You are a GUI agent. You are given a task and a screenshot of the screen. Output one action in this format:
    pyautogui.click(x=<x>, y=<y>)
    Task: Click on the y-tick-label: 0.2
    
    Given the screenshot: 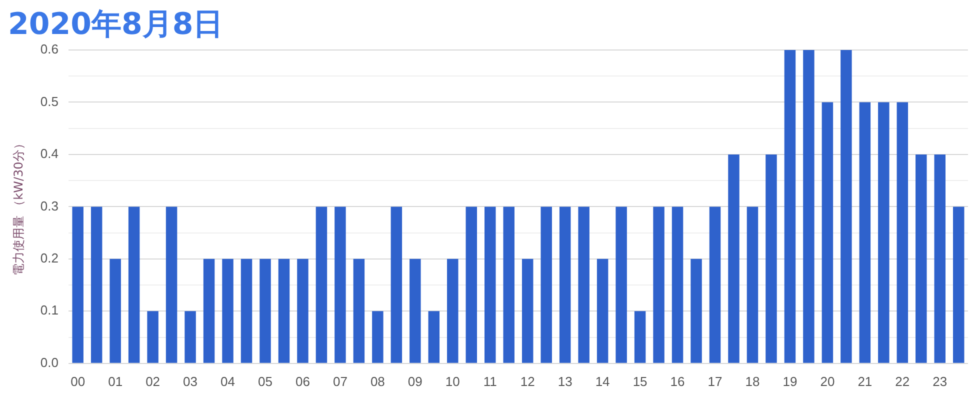 What is the action you would take?
    pyautogui.click(x=49, y=258)
    